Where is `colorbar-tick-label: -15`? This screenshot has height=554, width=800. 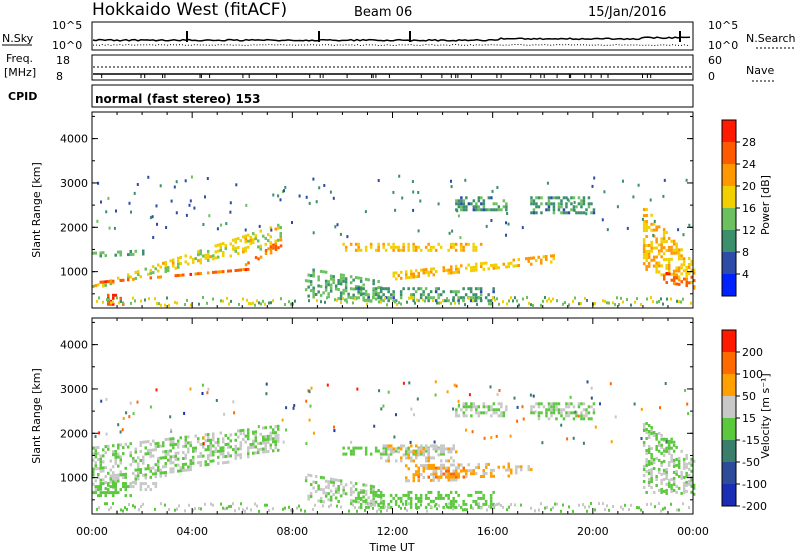
colorbar-tick-label: -15 is located at coordinates (751, 440).